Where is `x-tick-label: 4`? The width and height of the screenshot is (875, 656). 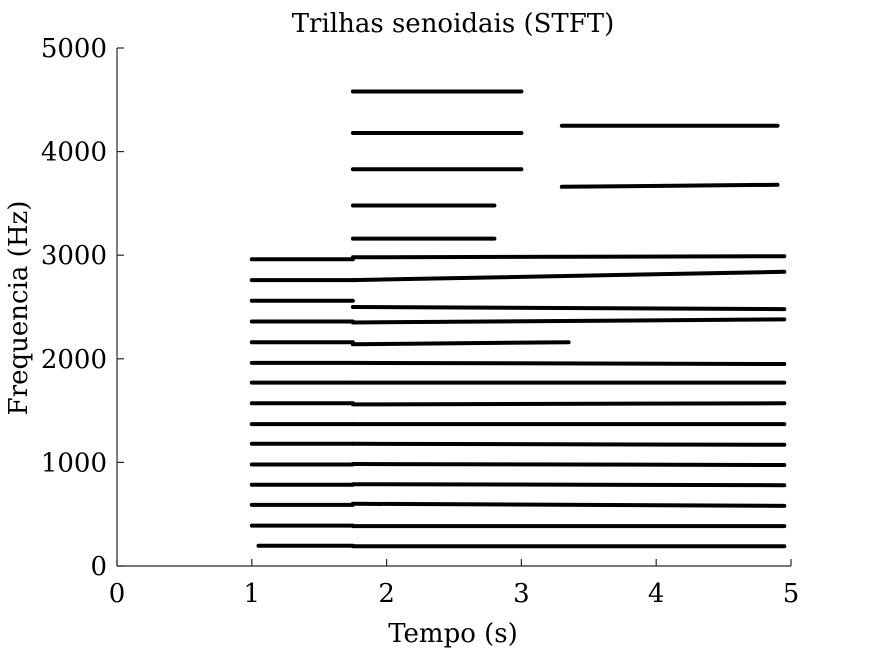 x-tick-label: 4 is located at coordinates (656, 594).